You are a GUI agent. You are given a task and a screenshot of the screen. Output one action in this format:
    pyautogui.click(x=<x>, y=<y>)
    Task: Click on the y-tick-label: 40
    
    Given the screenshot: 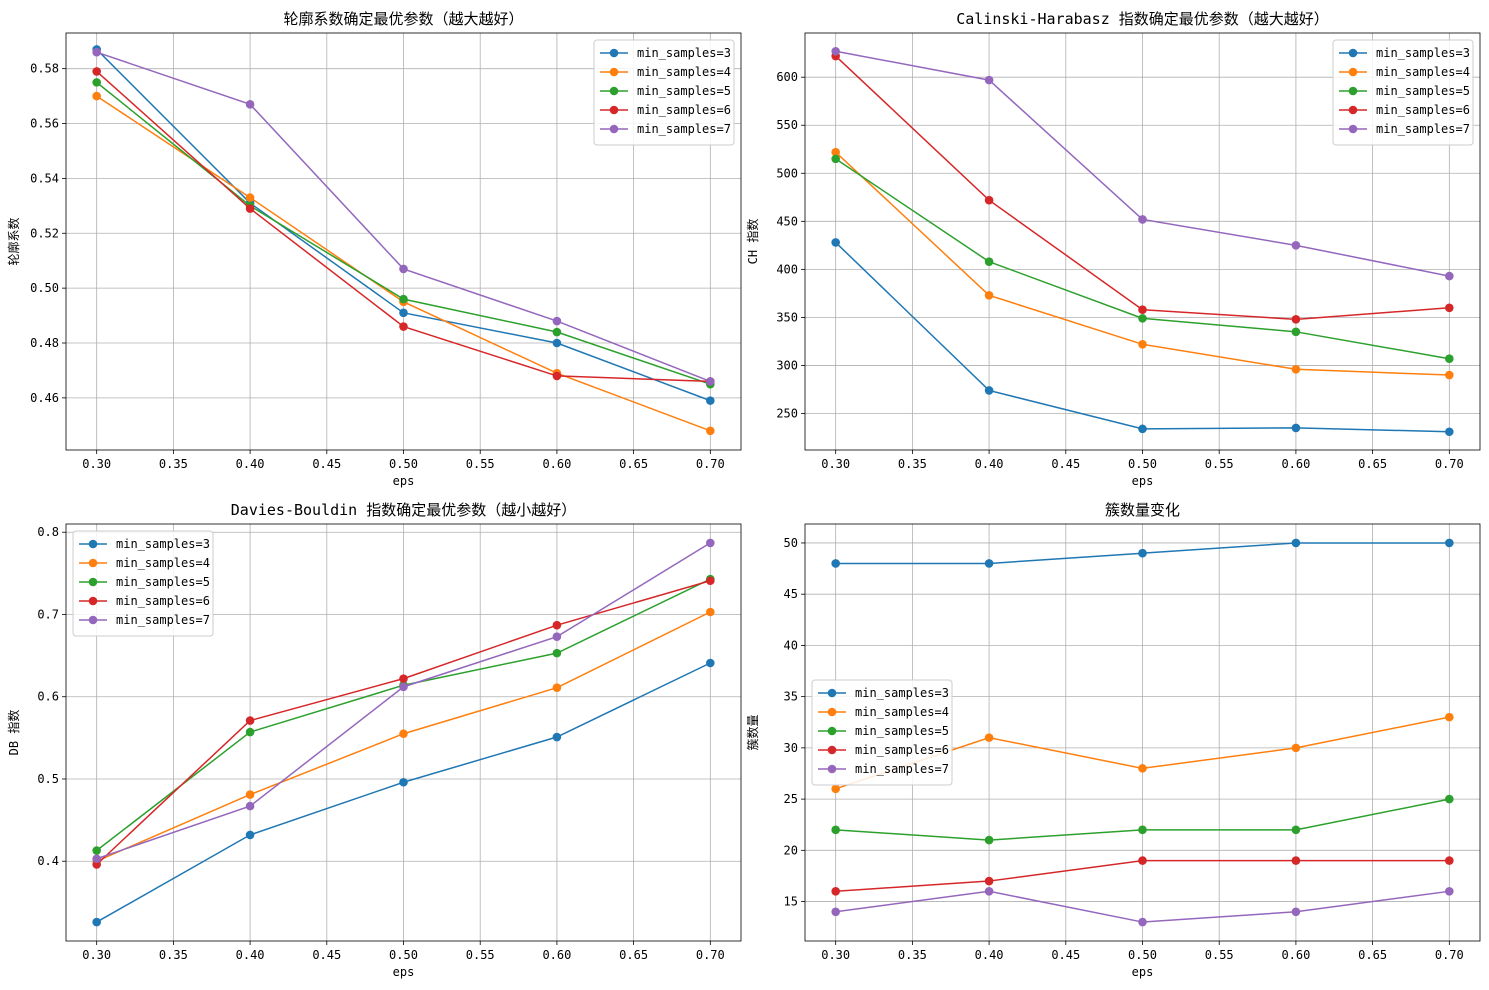 What is the action you would take?
    pyautogui.click(x=791, y=645)
    